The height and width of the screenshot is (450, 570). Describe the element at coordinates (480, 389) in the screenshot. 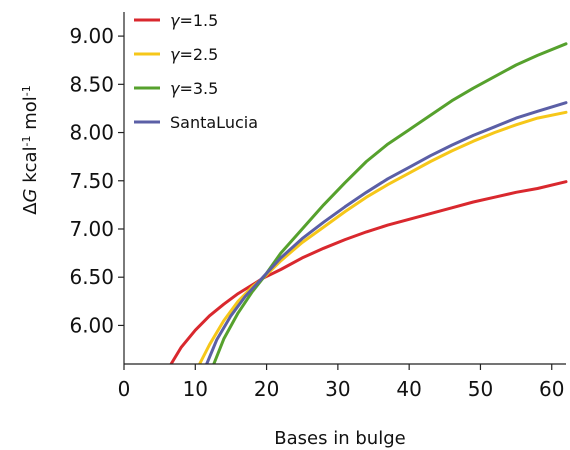

I see `x-tick-label: 50` at that location.